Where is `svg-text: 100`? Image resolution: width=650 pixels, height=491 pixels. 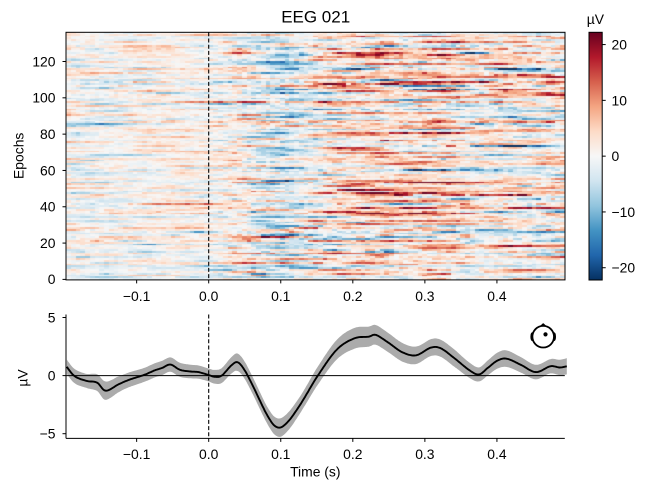 svg-text: 100 is located at coordinates (43, 98).